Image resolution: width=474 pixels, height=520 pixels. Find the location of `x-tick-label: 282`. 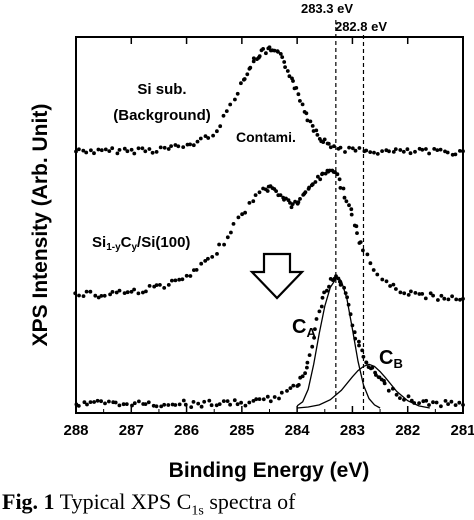

x-tick-label: 282 is located at coordinates (407, 430).